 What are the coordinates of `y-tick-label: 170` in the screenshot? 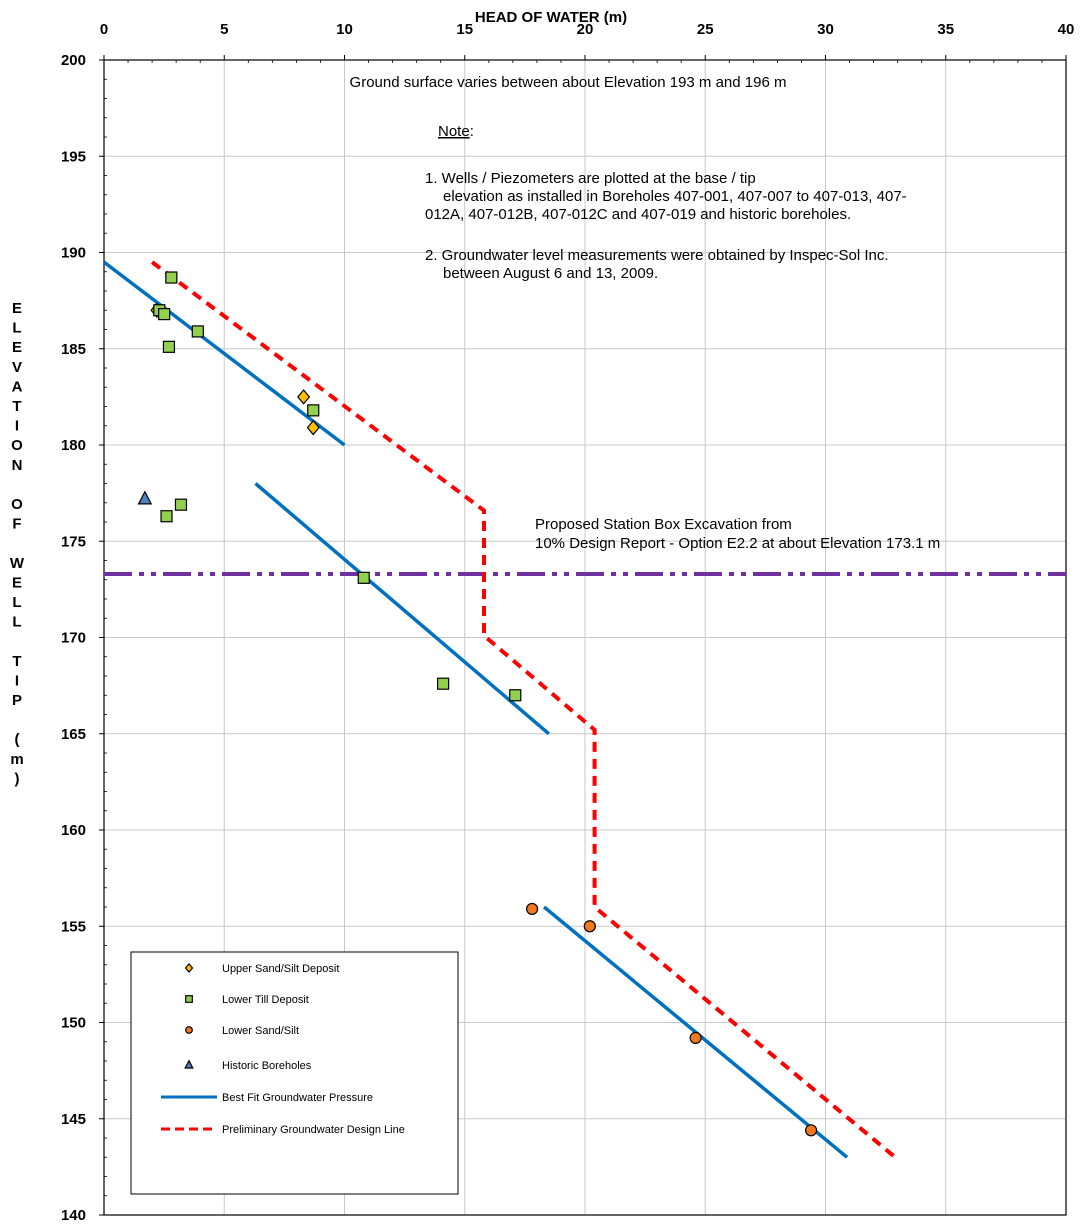 It's located at (73, 638).